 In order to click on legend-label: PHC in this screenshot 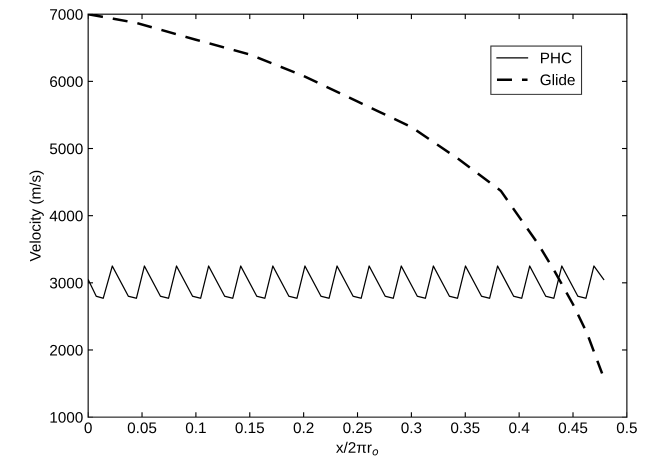, I will do `click(556, 58)`.